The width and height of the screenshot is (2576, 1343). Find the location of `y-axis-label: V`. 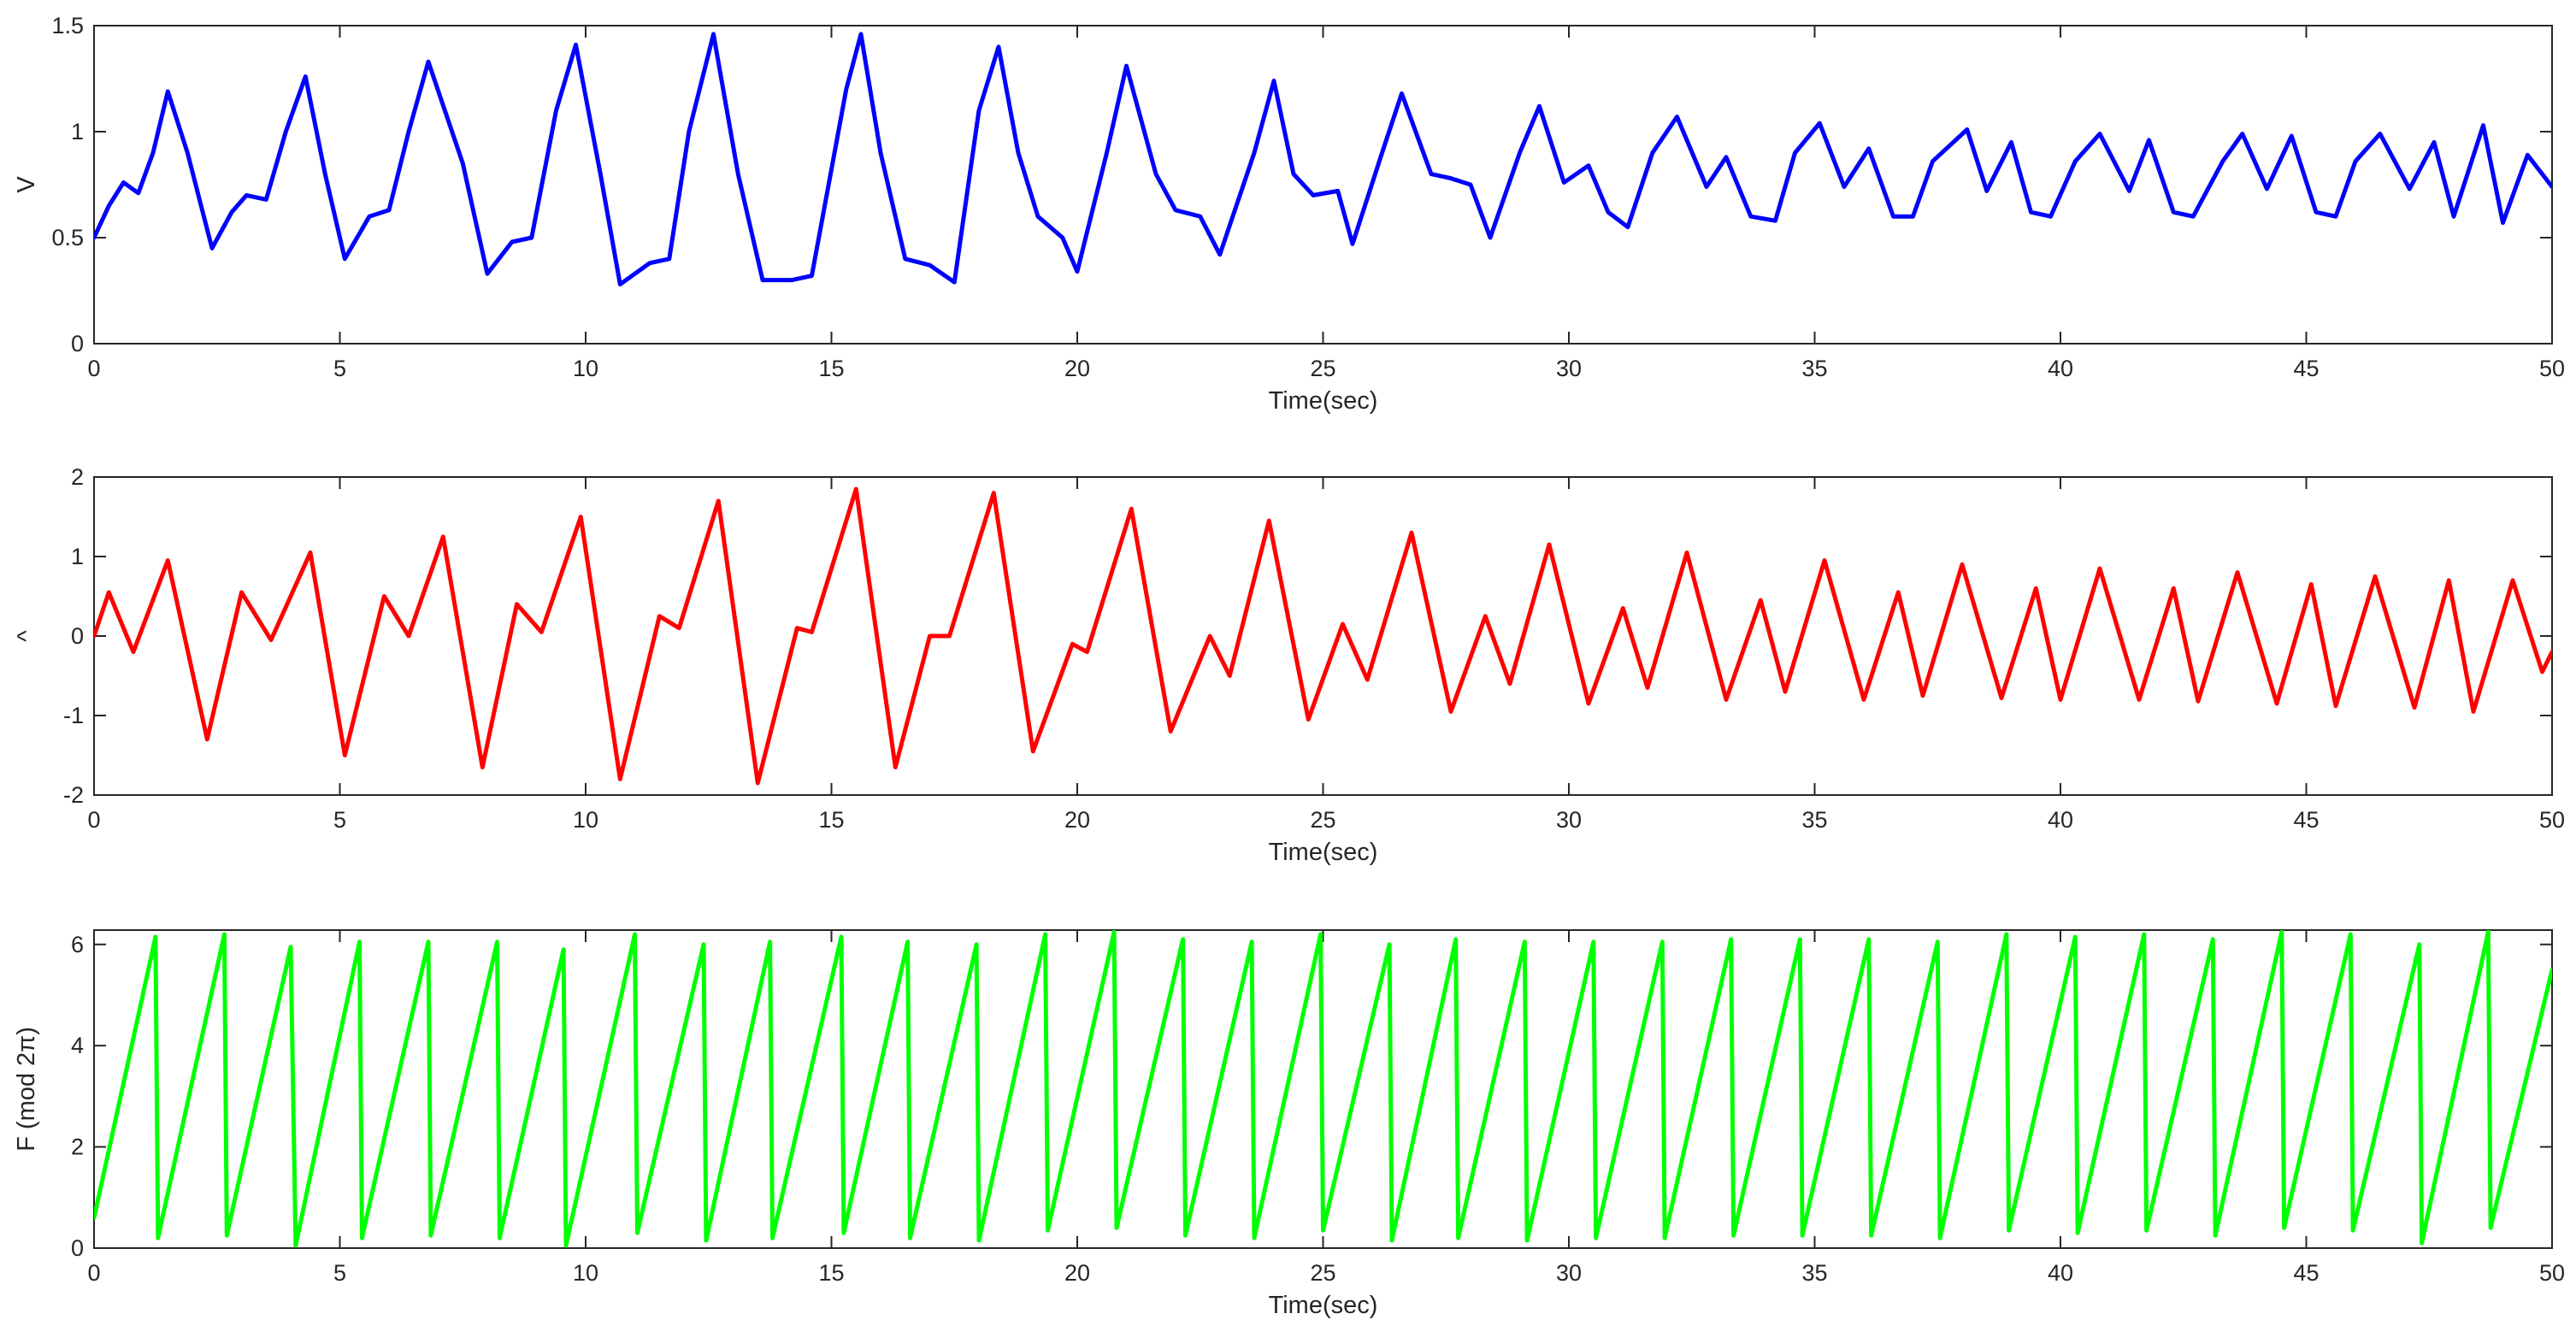

y-axis-label: V is located at coordinates (26, 185).